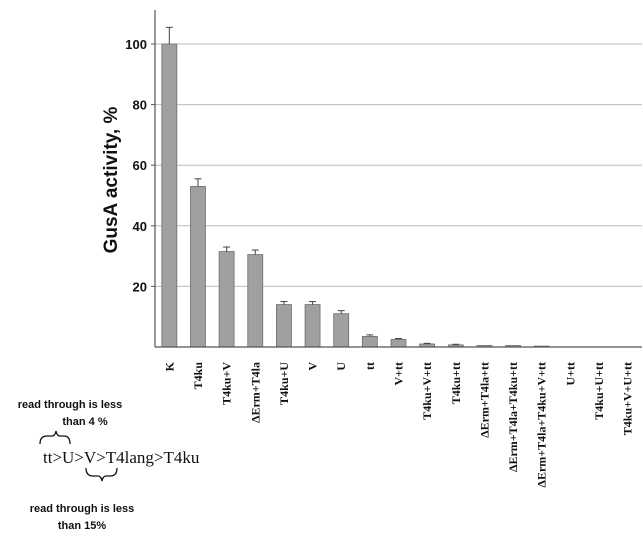  Describe the element at coordinates (542, 425) in the screenshot. I see `x-tick-label: ΔErm+T4la+T4ku+V+tt` at that location.